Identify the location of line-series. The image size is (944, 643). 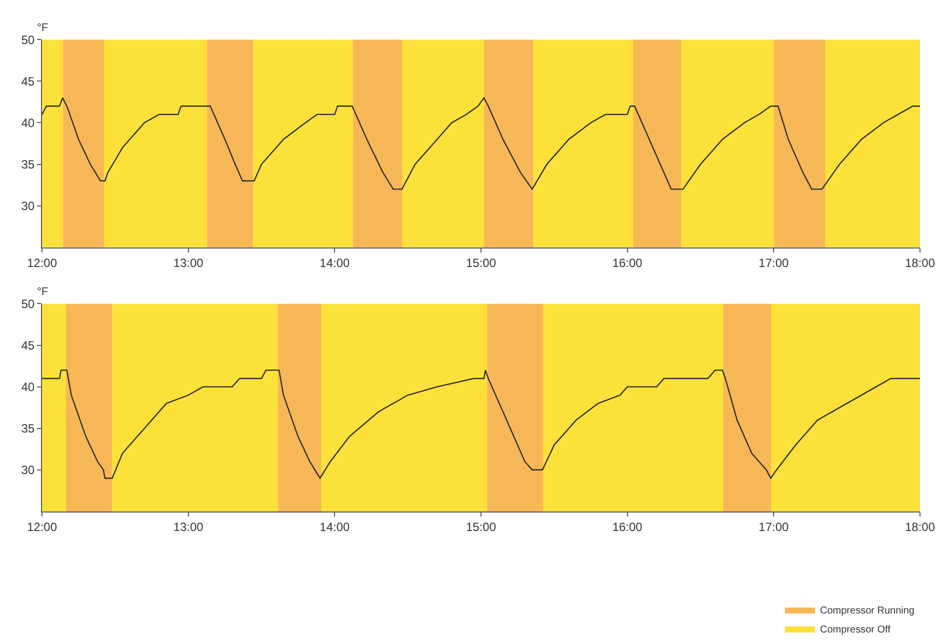
(481, 143).